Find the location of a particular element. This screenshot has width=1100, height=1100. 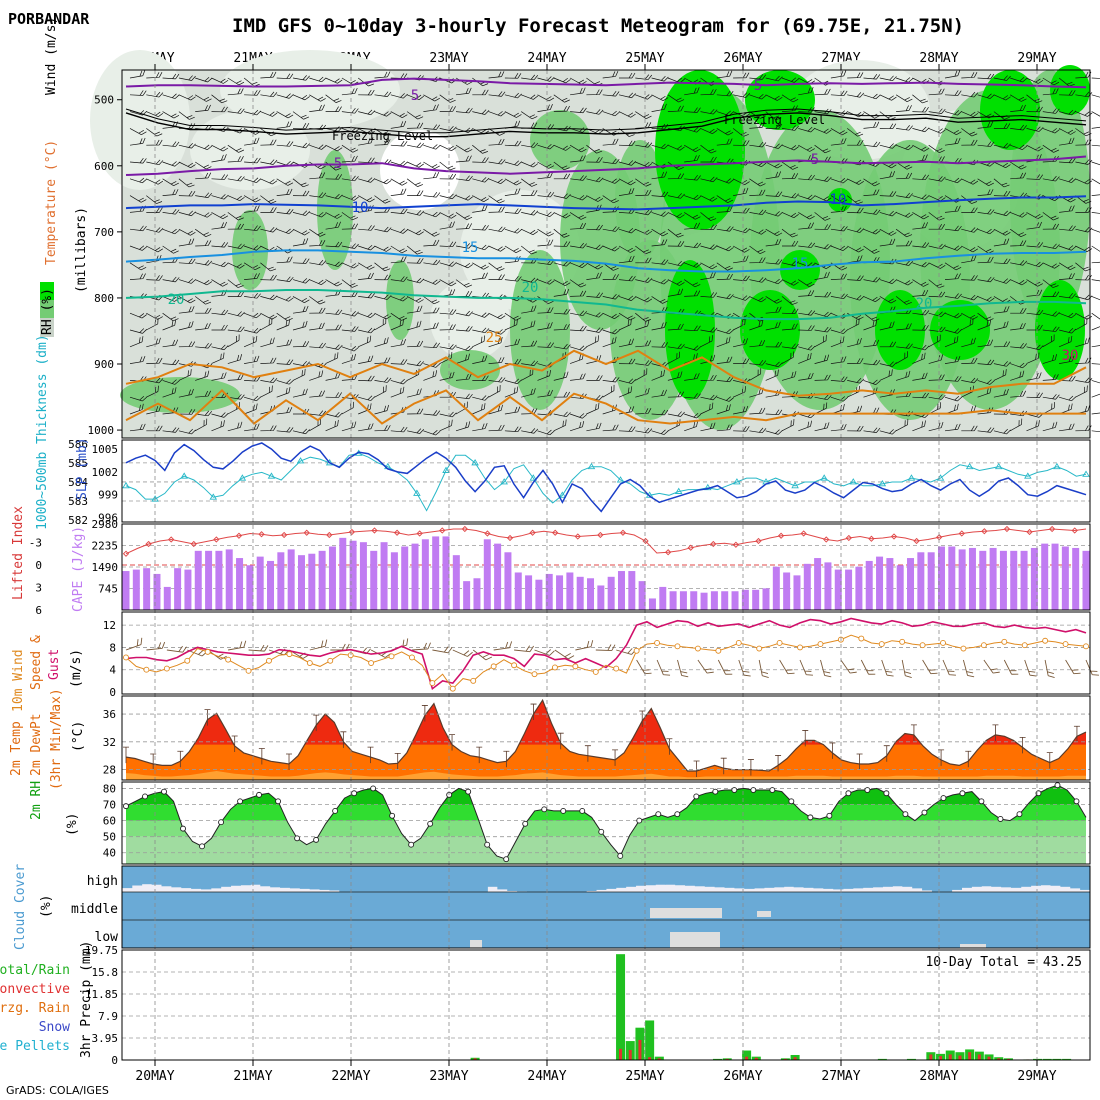

rh-mid-area is located at coordinates (180, 395).